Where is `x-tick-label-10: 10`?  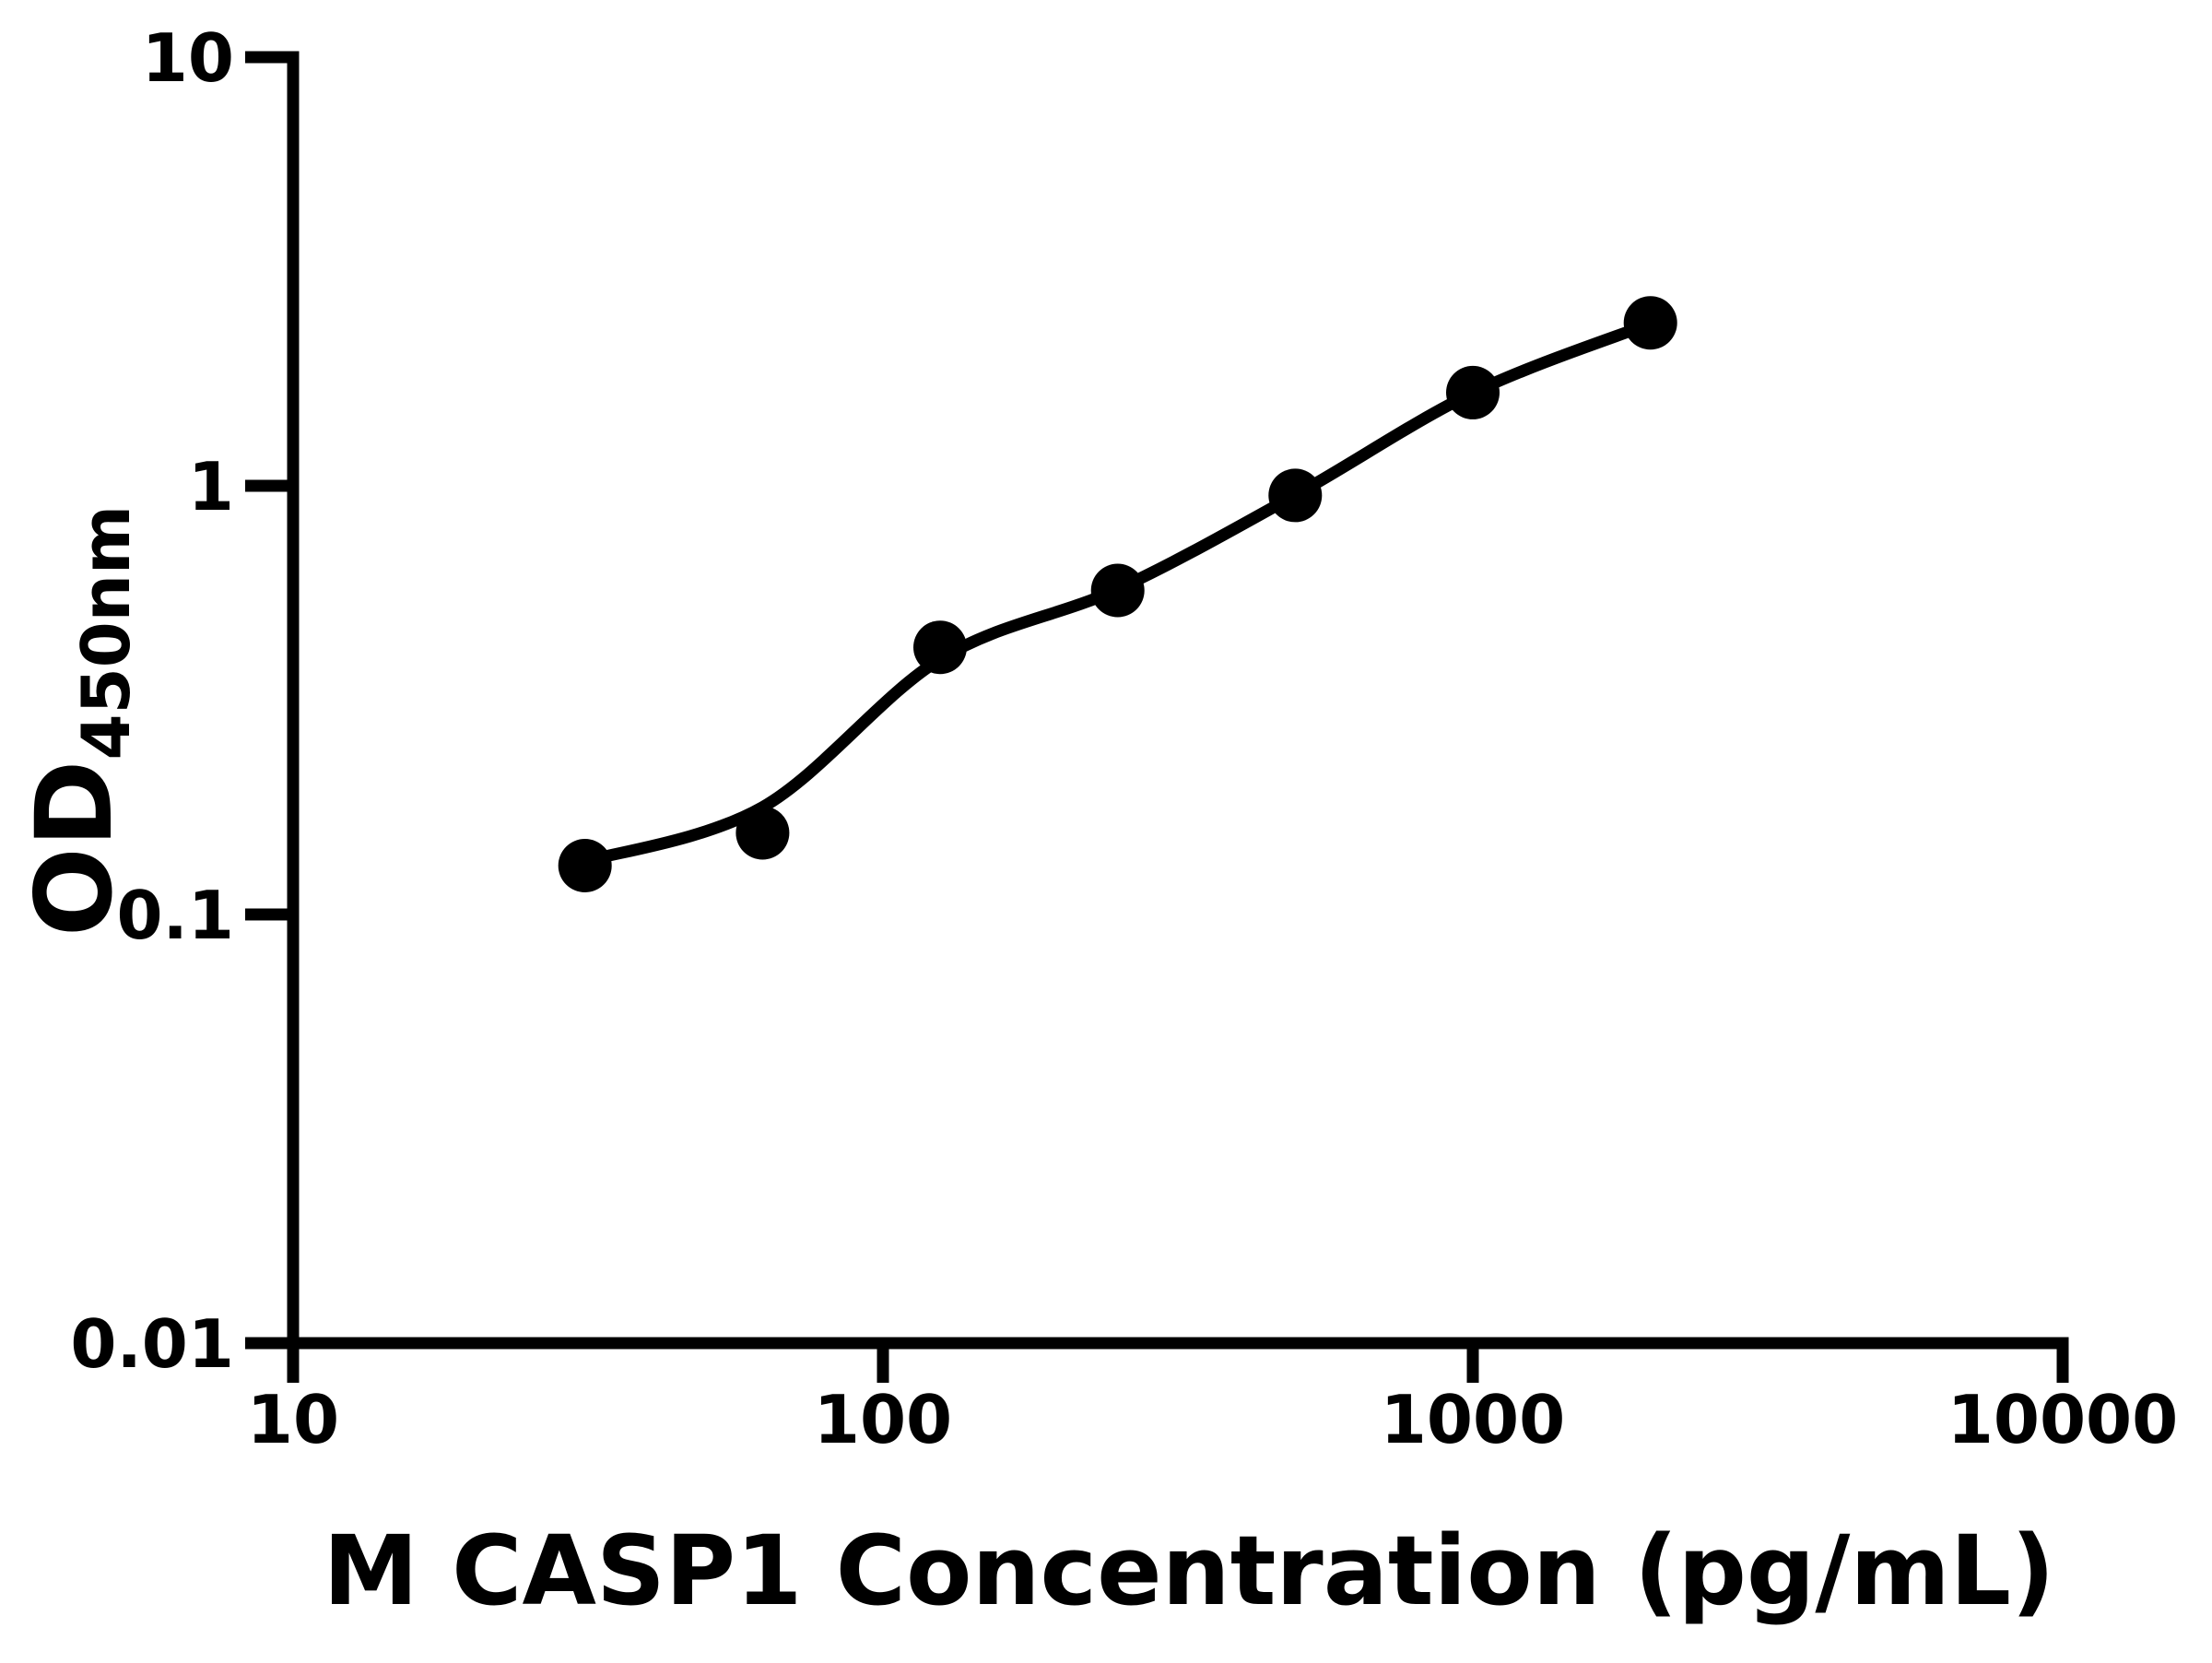
x-tick-label-10: 10 is located at coordinates (293, 1419).